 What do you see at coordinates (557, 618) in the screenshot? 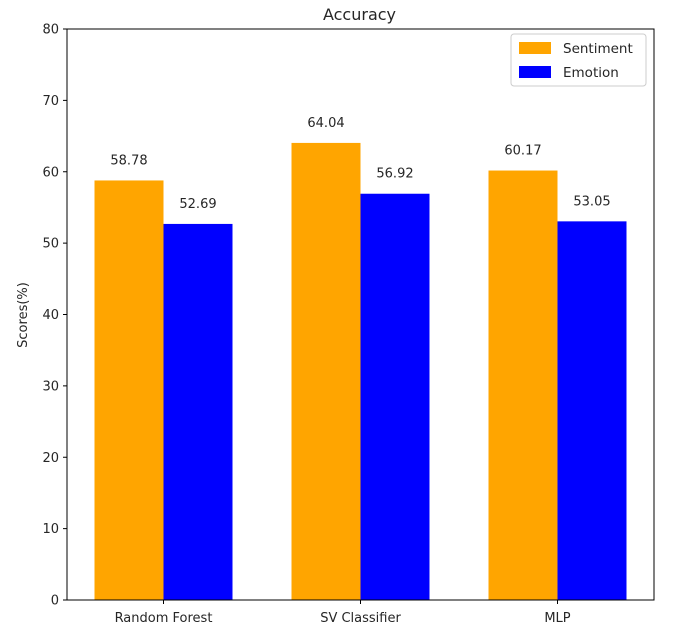
I see `x-tick-label: MLP` at bounding box center [557, 618].